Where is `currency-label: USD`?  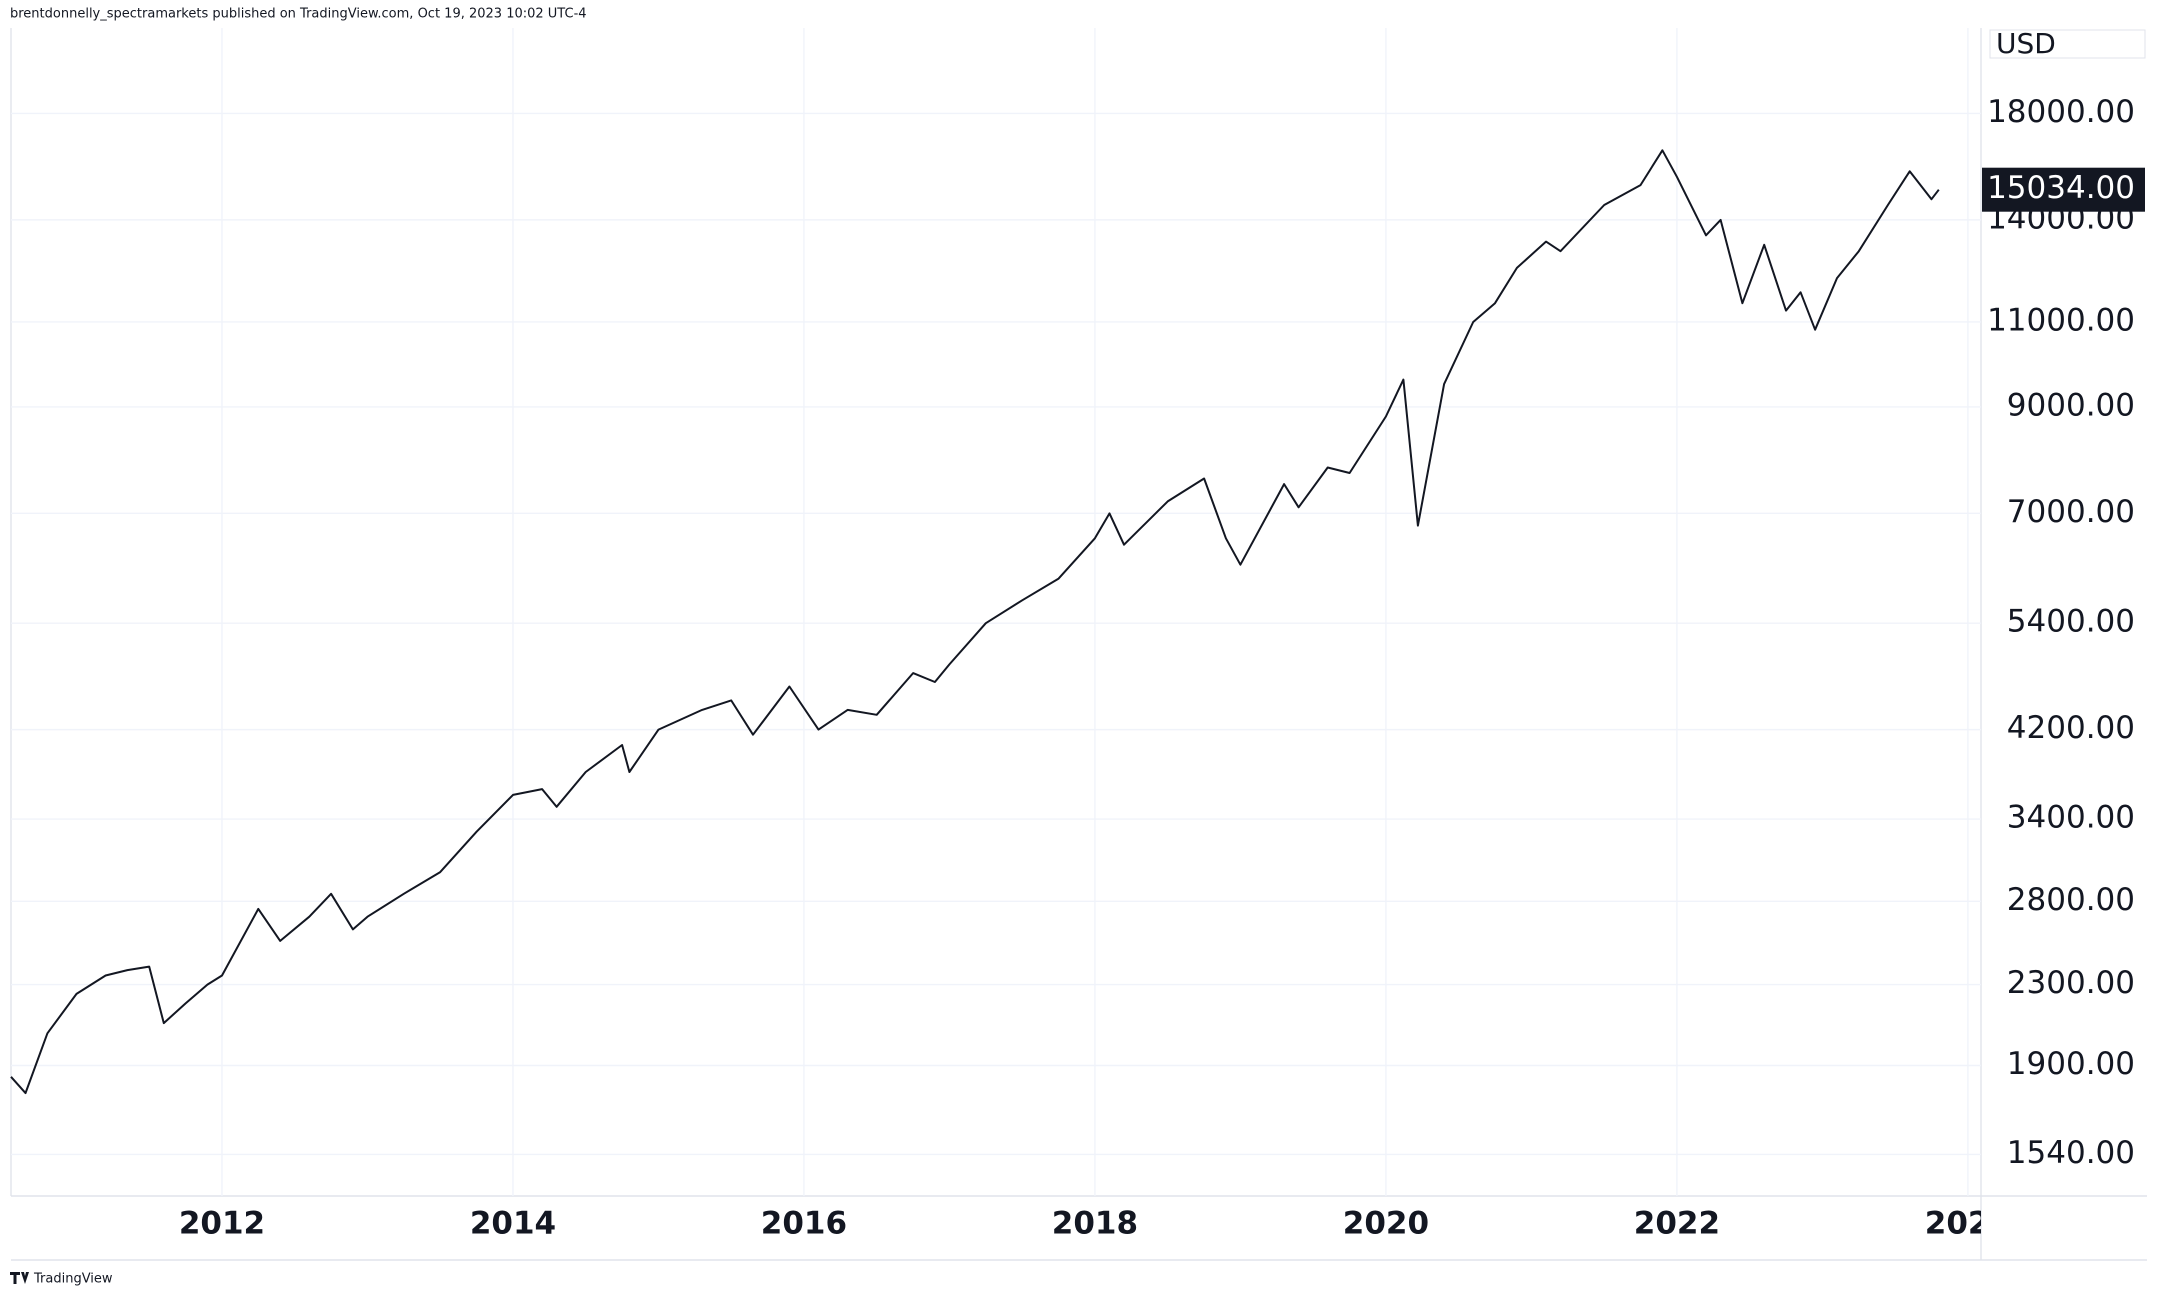
currency-label: USD is located at coordinates (2026, 43).